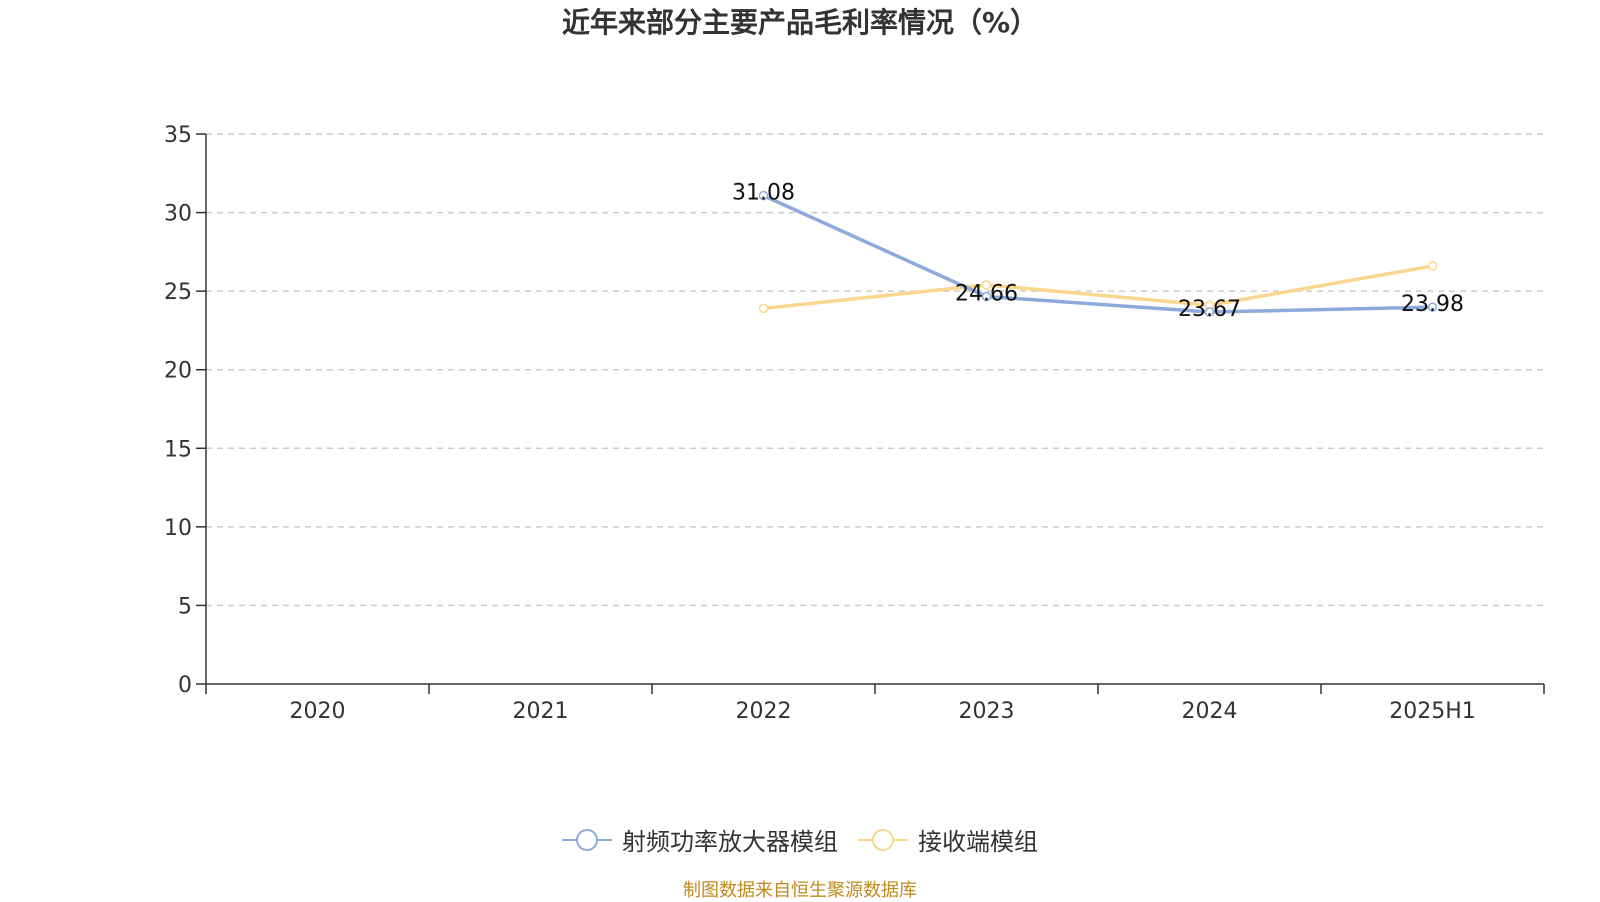 The image size is (1600, 902). I want to click on x-tick-label: 2024, so click(1210, 711).